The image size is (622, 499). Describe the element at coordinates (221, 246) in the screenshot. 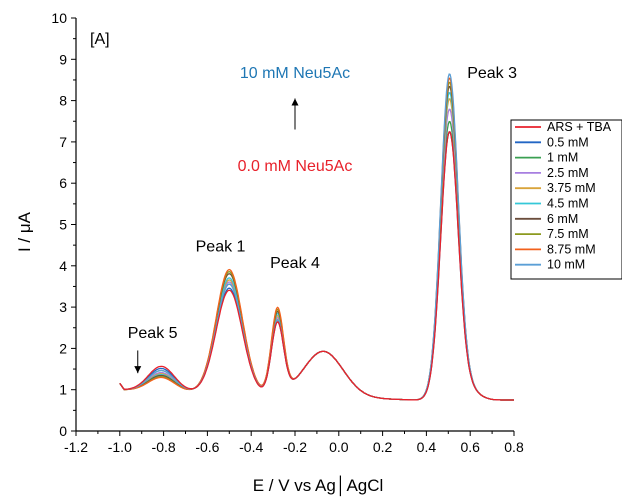

I see `annotation-label: Peak 1` at that location.